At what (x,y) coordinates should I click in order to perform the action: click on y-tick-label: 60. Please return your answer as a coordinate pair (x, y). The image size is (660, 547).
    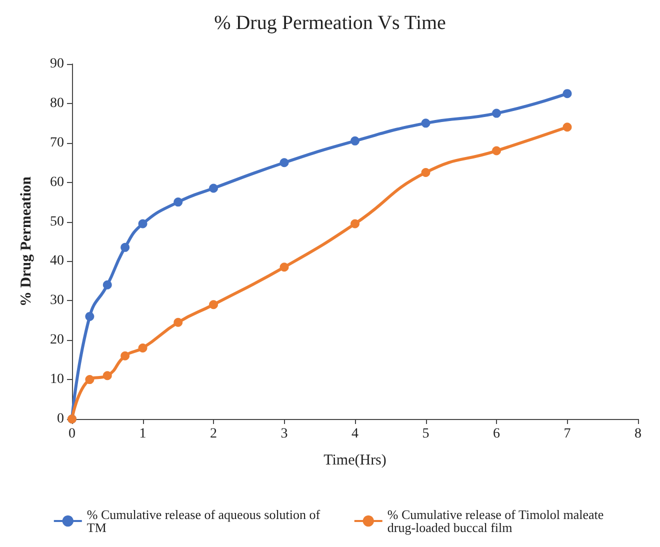
    Looking at the image, I should click on (57, 182).